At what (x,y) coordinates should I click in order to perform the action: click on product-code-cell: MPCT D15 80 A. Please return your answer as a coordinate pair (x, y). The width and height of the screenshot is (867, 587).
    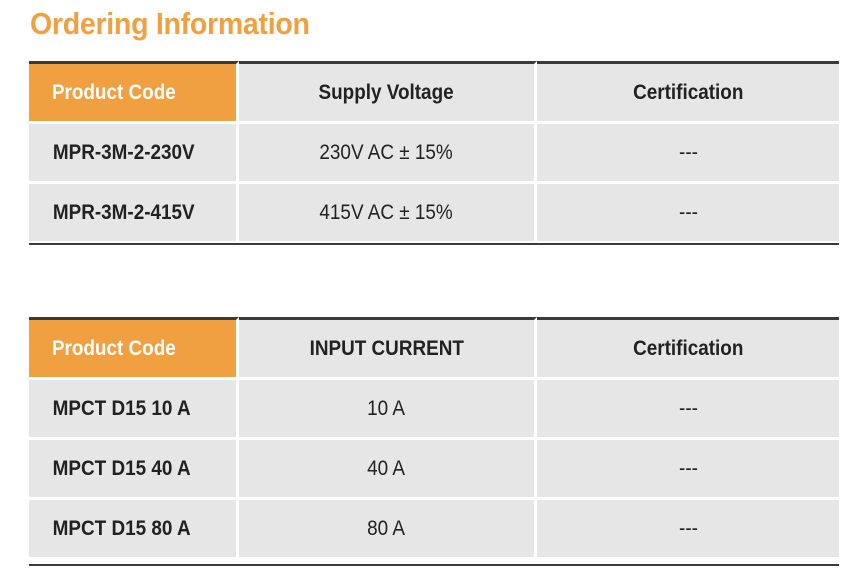
    Looking at the image, I should click on (134, 528).